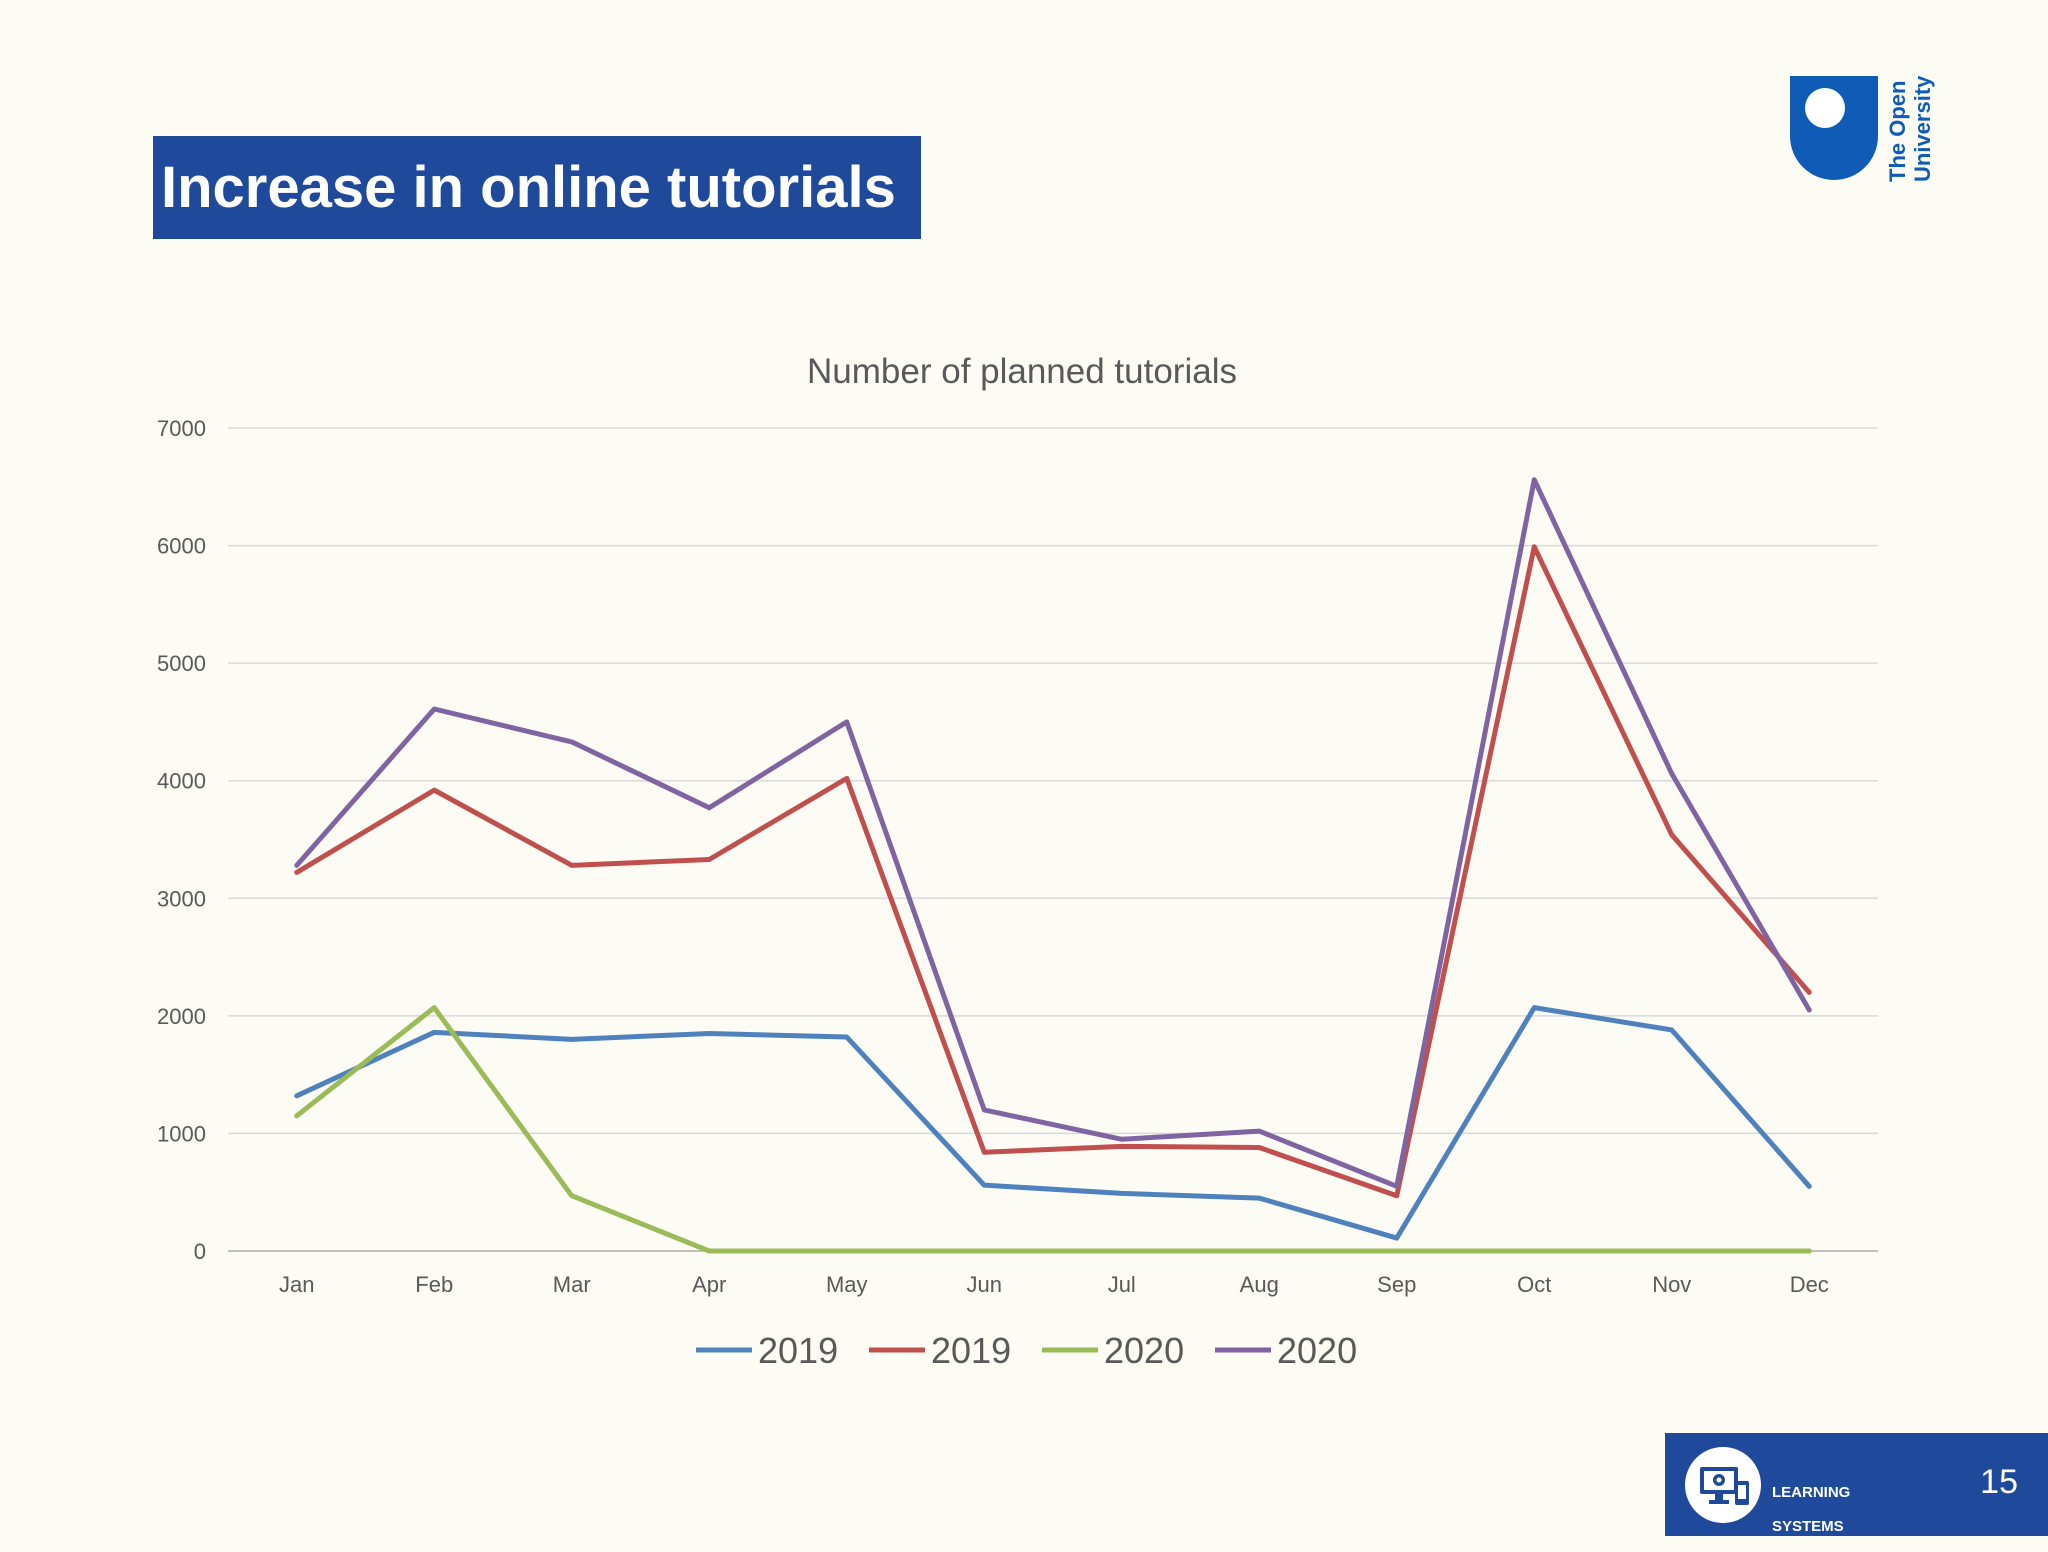 This screenshot has width=2048, height=1552. I want to click on ou-text-line2: University, so click(1922, 129).